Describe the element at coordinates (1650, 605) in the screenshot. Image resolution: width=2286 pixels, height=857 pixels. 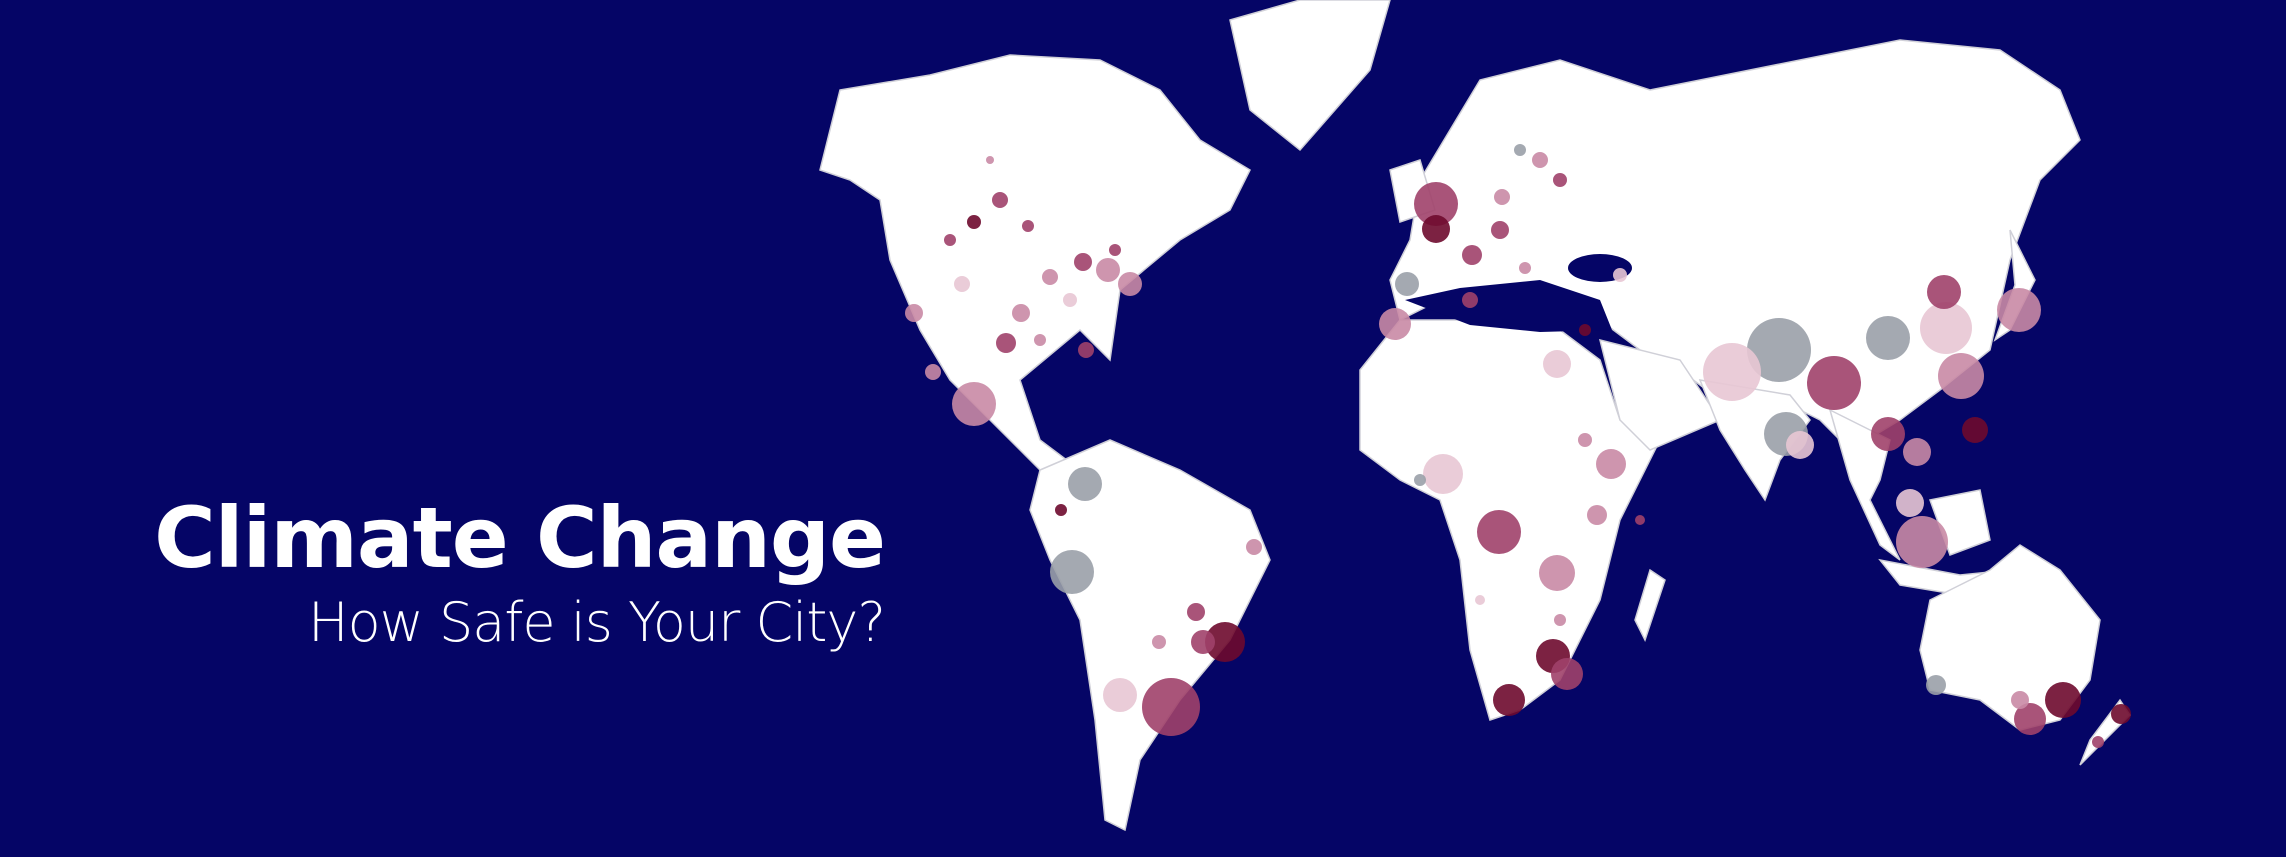
I see `madagascar` at that location.